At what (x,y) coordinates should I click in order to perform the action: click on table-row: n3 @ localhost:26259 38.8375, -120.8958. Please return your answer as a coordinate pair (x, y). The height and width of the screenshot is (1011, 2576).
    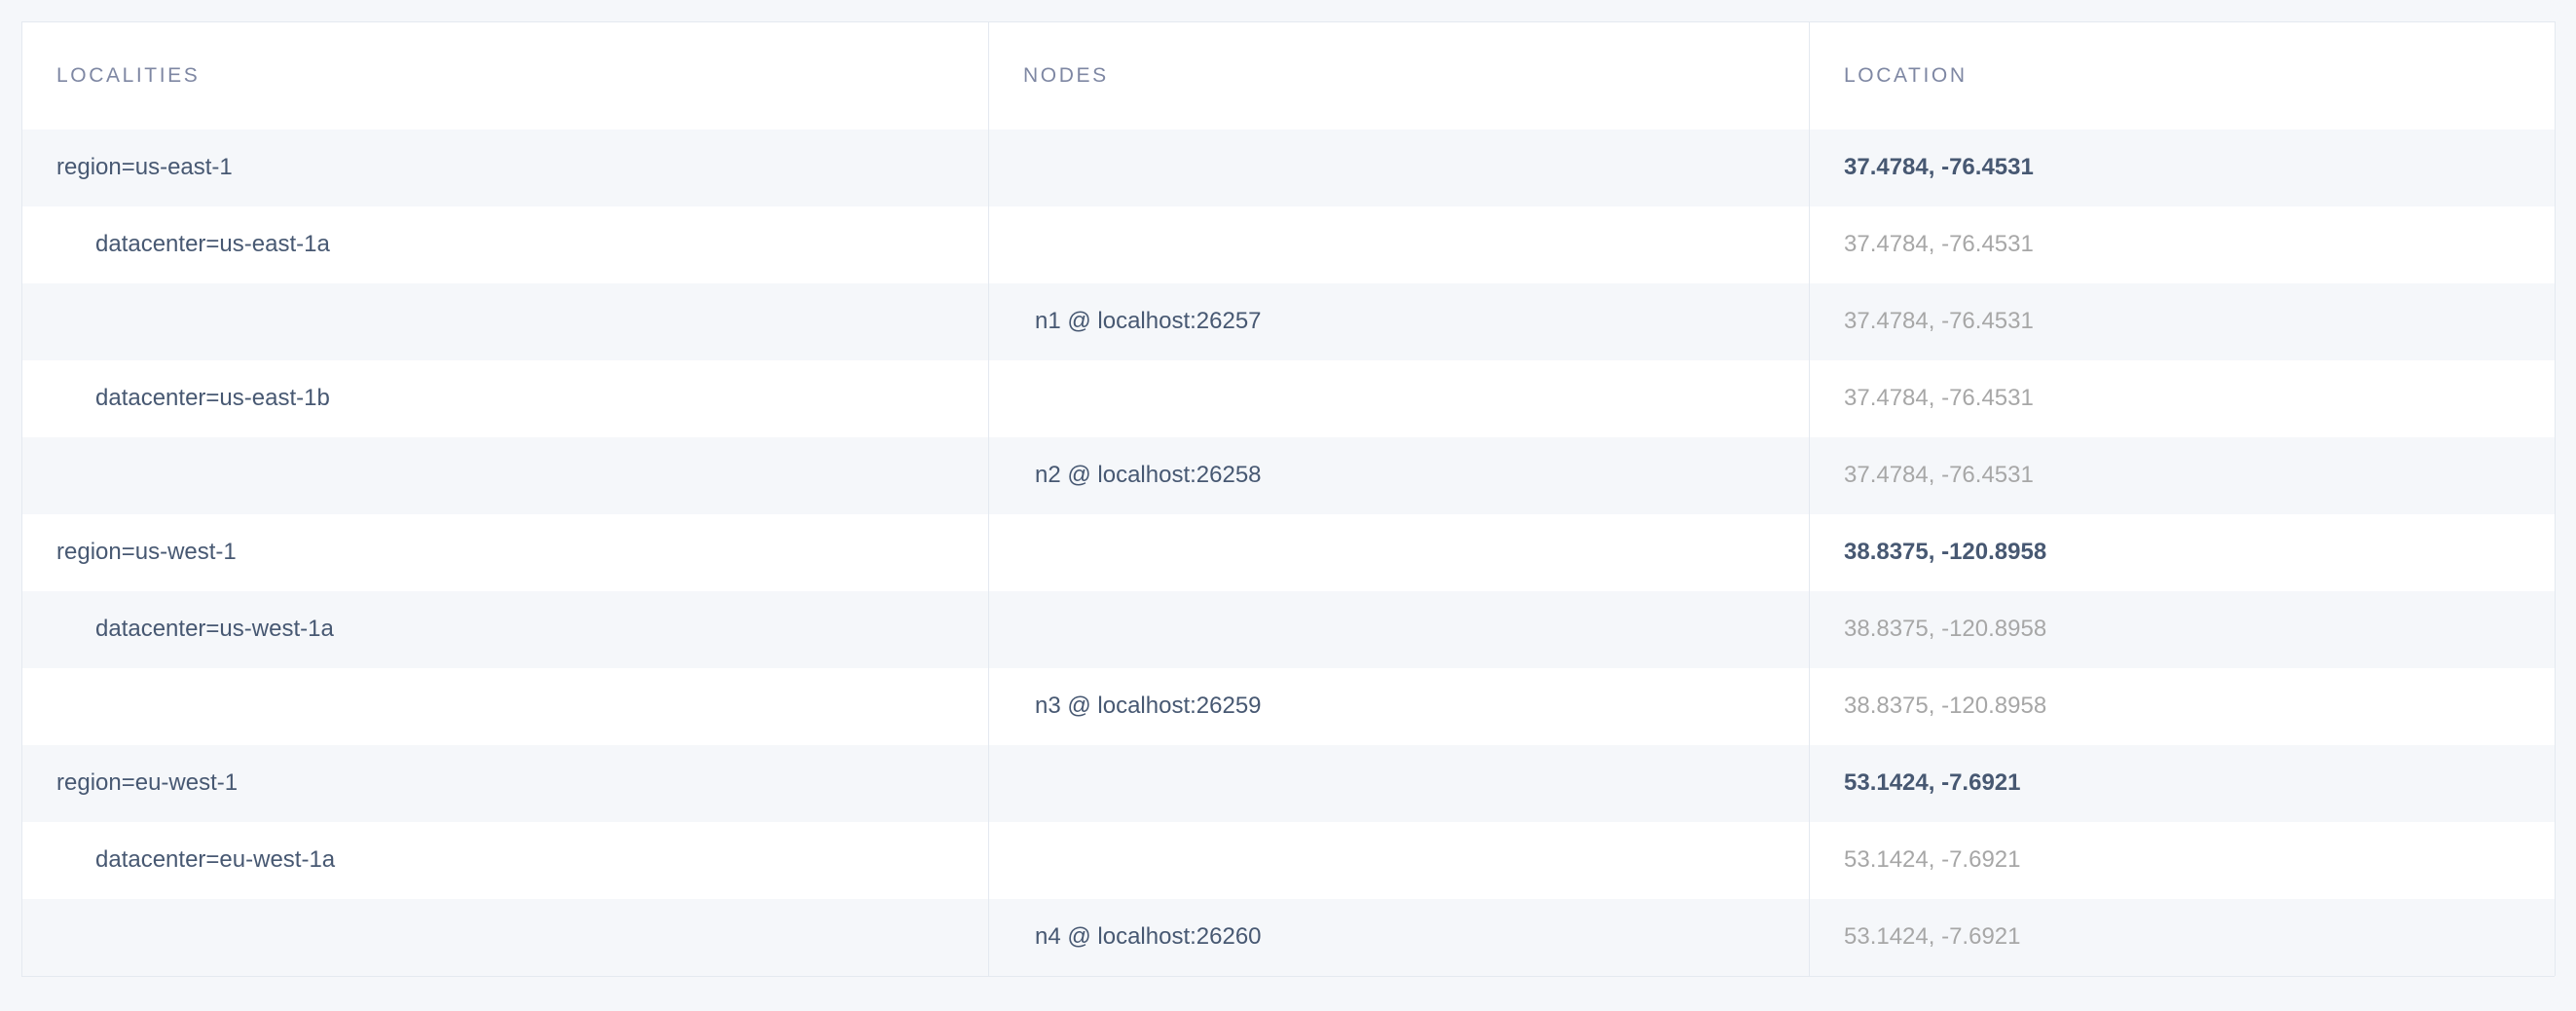
    Looking at the image, I should click on (1288, 706).